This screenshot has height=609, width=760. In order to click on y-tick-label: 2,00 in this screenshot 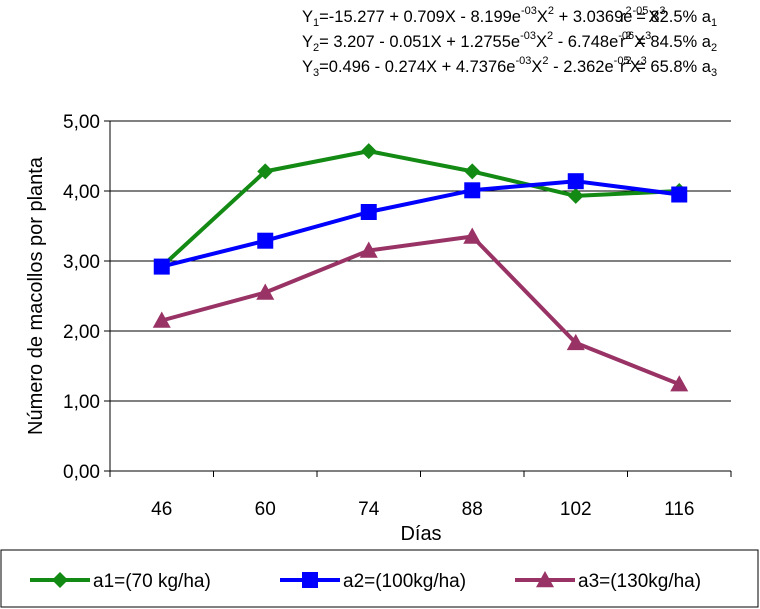, I will do `click(81, 332)`.